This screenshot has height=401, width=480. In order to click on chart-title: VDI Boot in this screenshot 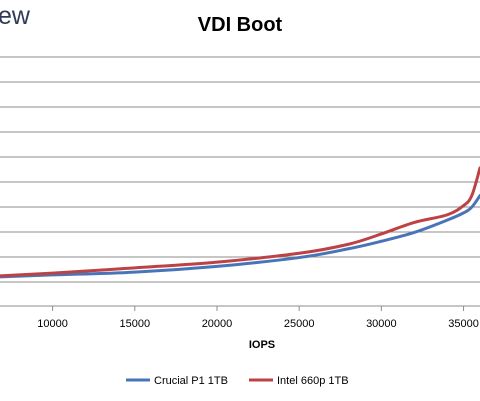, I will do `click(240, 25)`.